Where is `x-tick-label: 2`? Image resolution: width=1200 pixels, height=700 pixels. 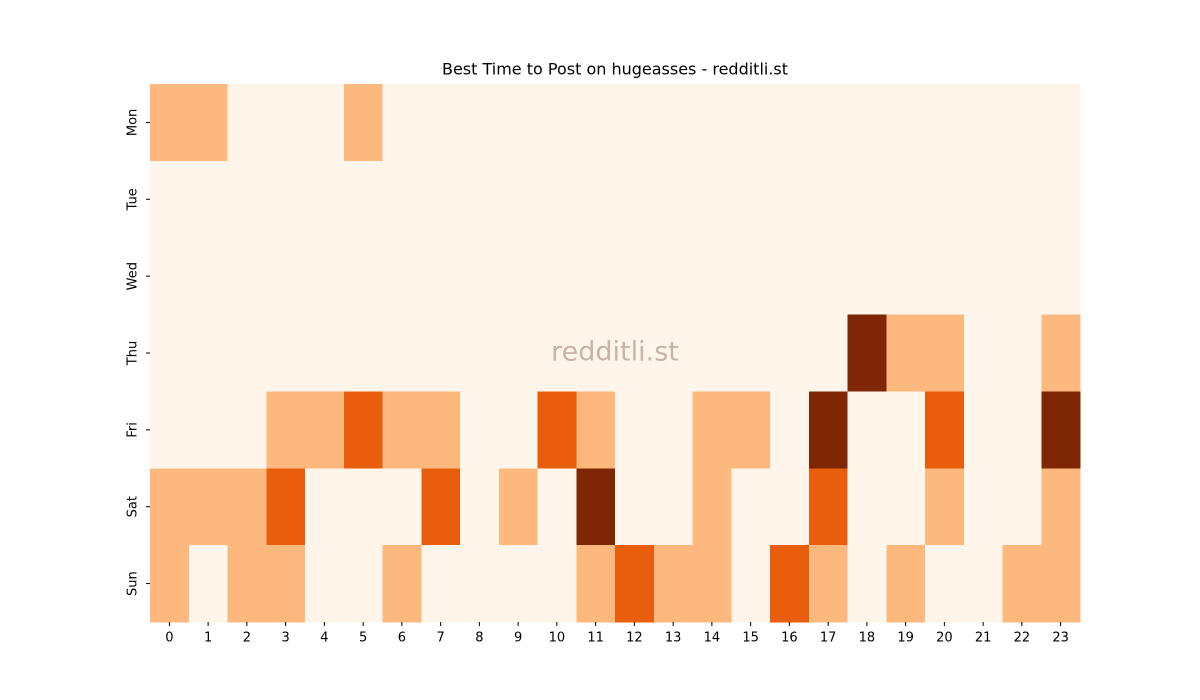 x-tick-label: 2 is located at coordinates (247, 638).